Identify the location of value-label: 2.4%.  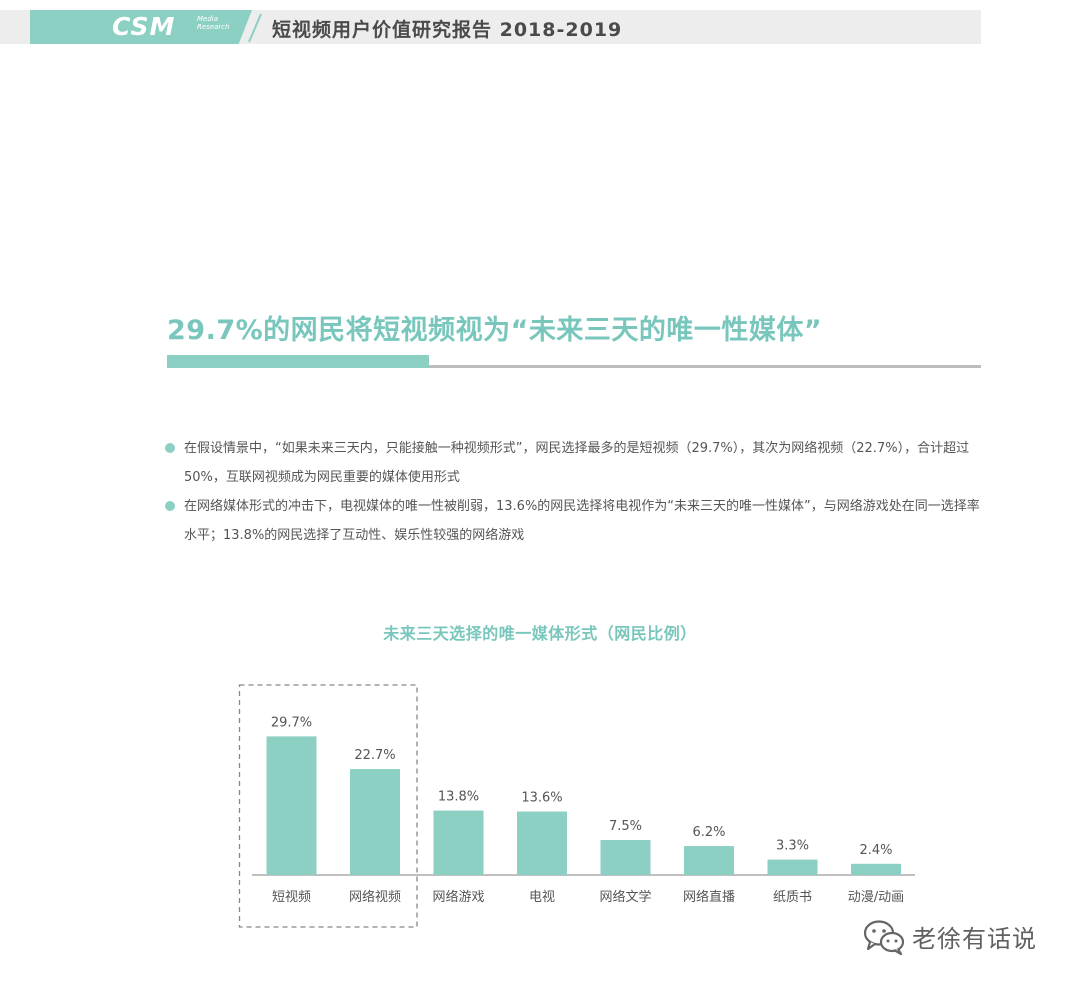
(875, 850).